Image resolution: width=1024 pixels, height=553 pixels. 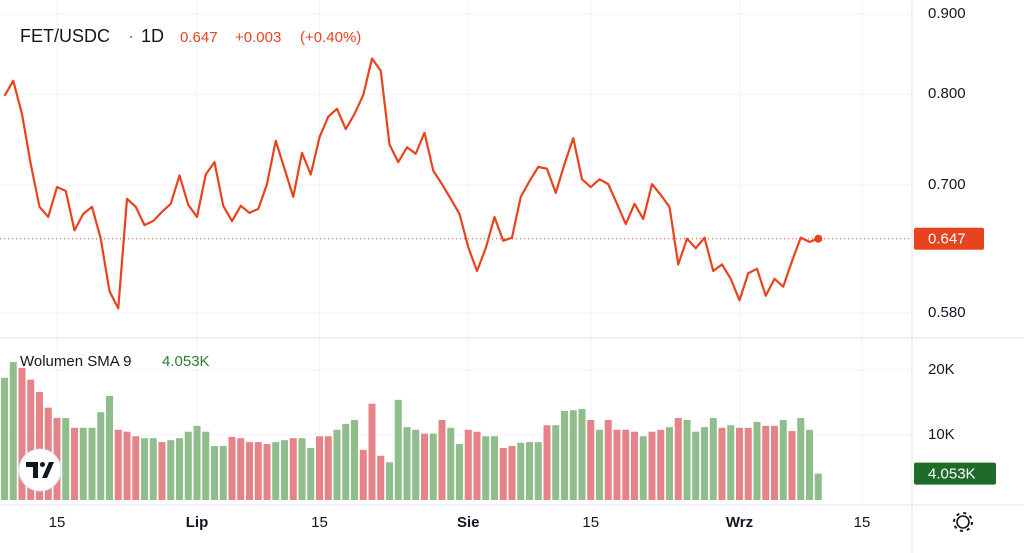 I want to click on settings, so click(x=963, y=522).